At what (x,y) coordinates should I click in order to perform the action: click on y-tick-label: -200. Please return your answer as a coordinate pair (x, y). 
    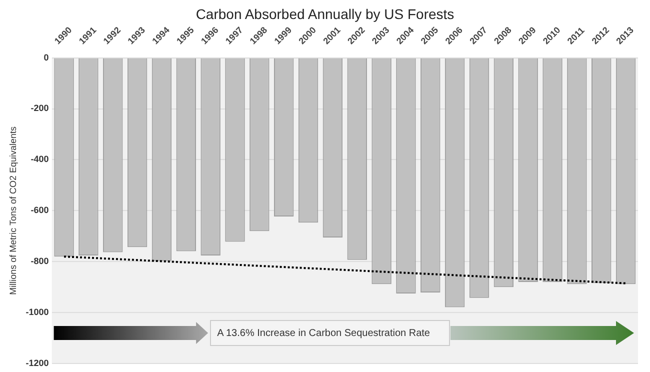
    Looking at the image, I should click on (39, 108).